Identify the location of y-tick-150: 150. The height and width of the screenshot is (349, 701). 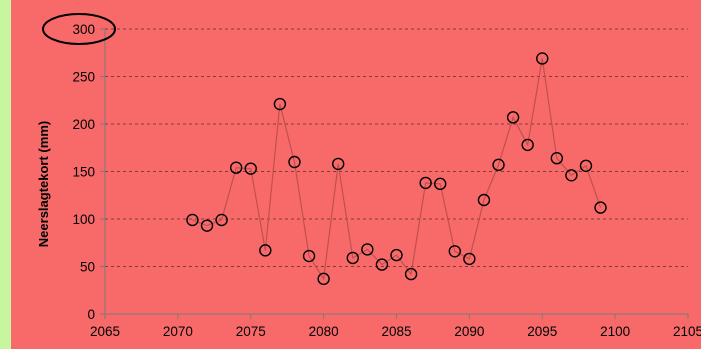
(83, 172).